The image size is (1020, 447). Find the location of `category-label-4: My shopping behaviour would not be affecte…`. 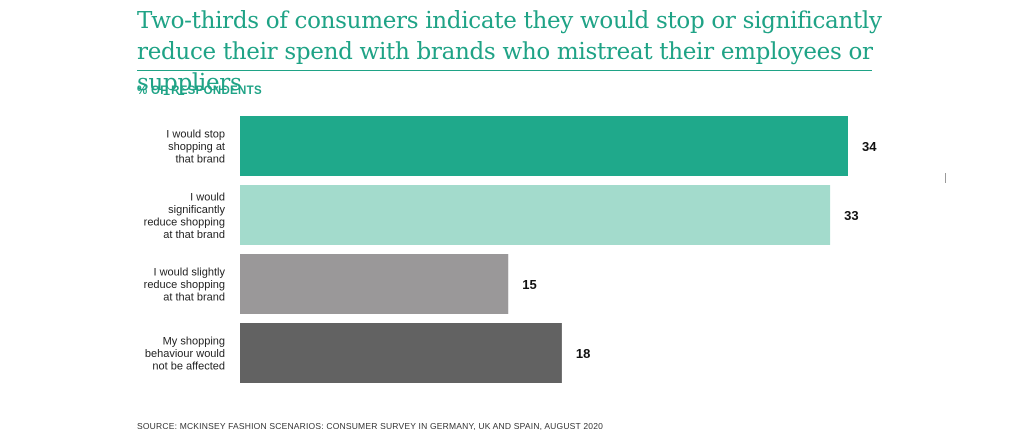

category-label-4: My shopping behaviour would not be affecte… is located at coordinates (185, 354).